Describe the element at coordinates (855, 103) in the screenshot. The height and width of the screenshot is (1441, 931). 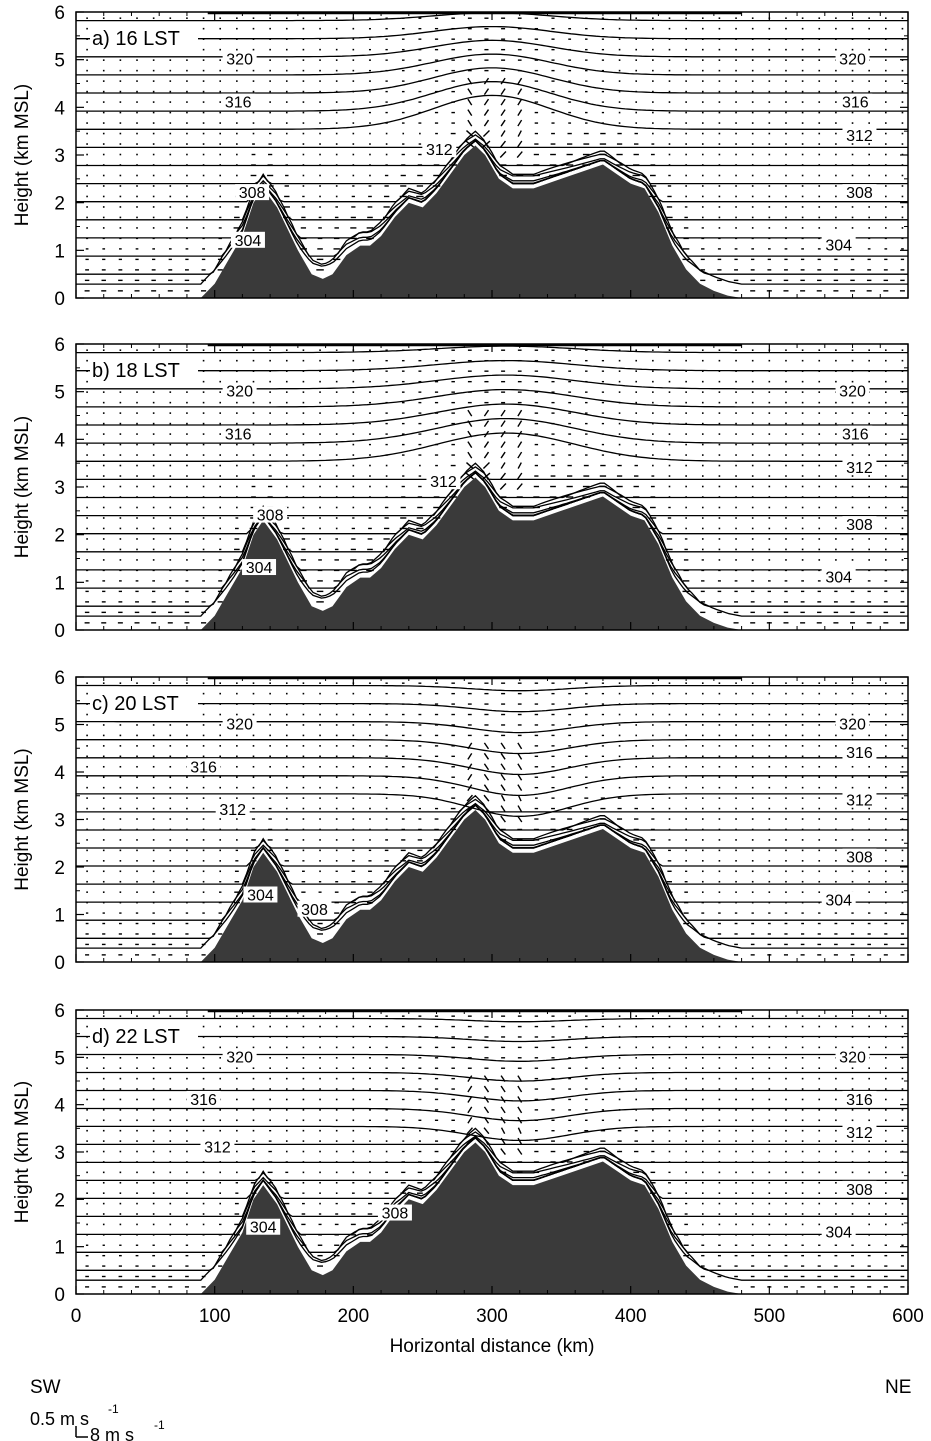
I see `contour-label: 316` at that location.